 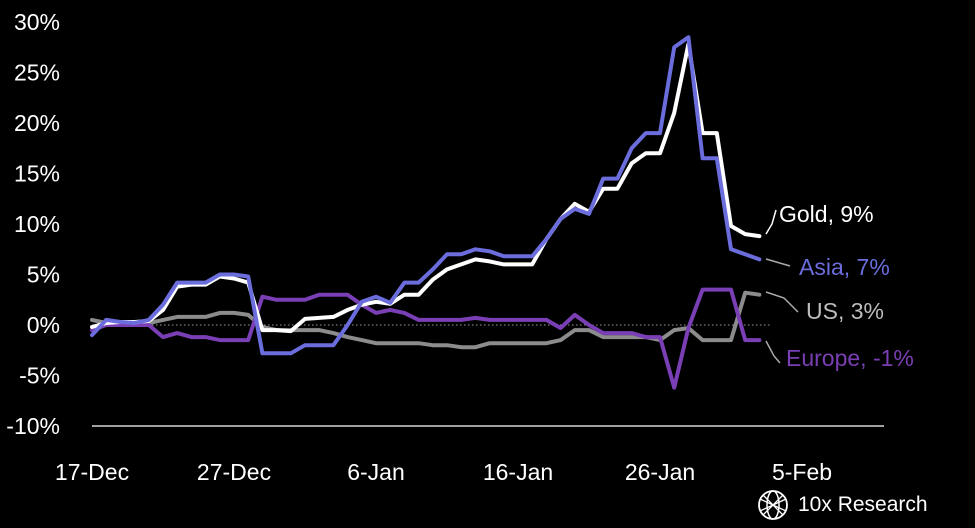 What do you see at coordinates (37, 224) in the screenshot?
I see `y-tick-label: 10%` at bounding box center [37, 224].